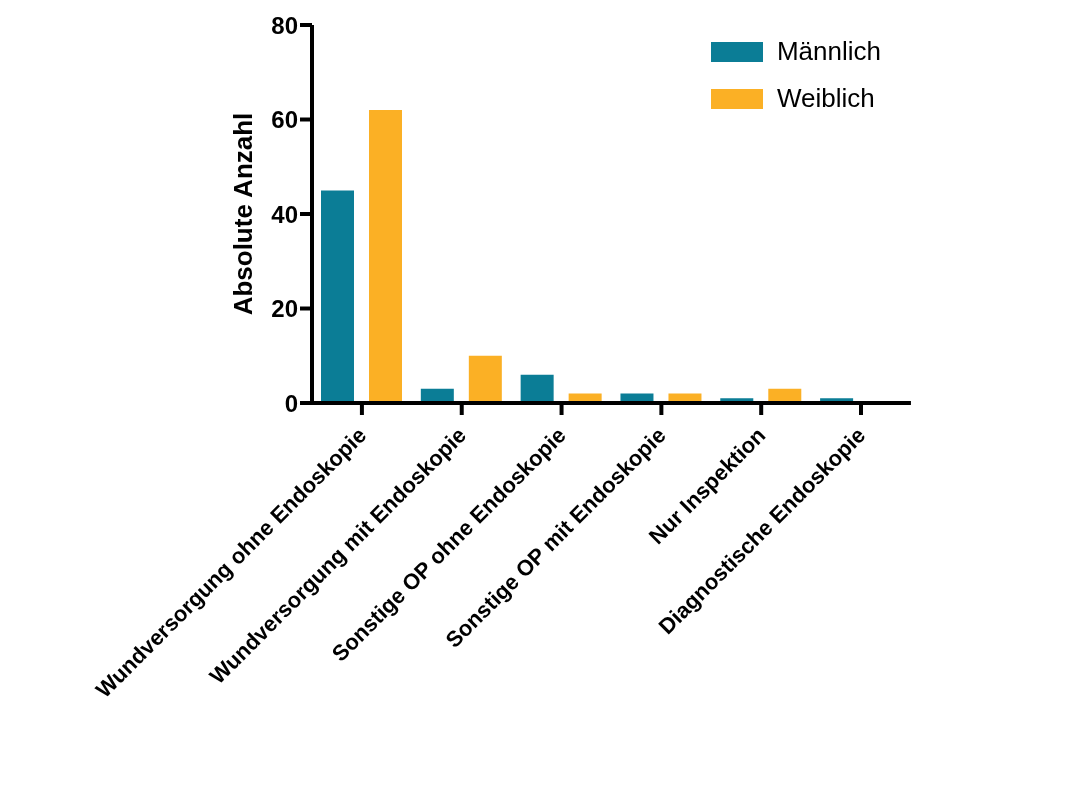  What do you see at coordinates (284, 120) in the screenshot?
I see `y-tick-label: 60` at bounding box center [284, 120].